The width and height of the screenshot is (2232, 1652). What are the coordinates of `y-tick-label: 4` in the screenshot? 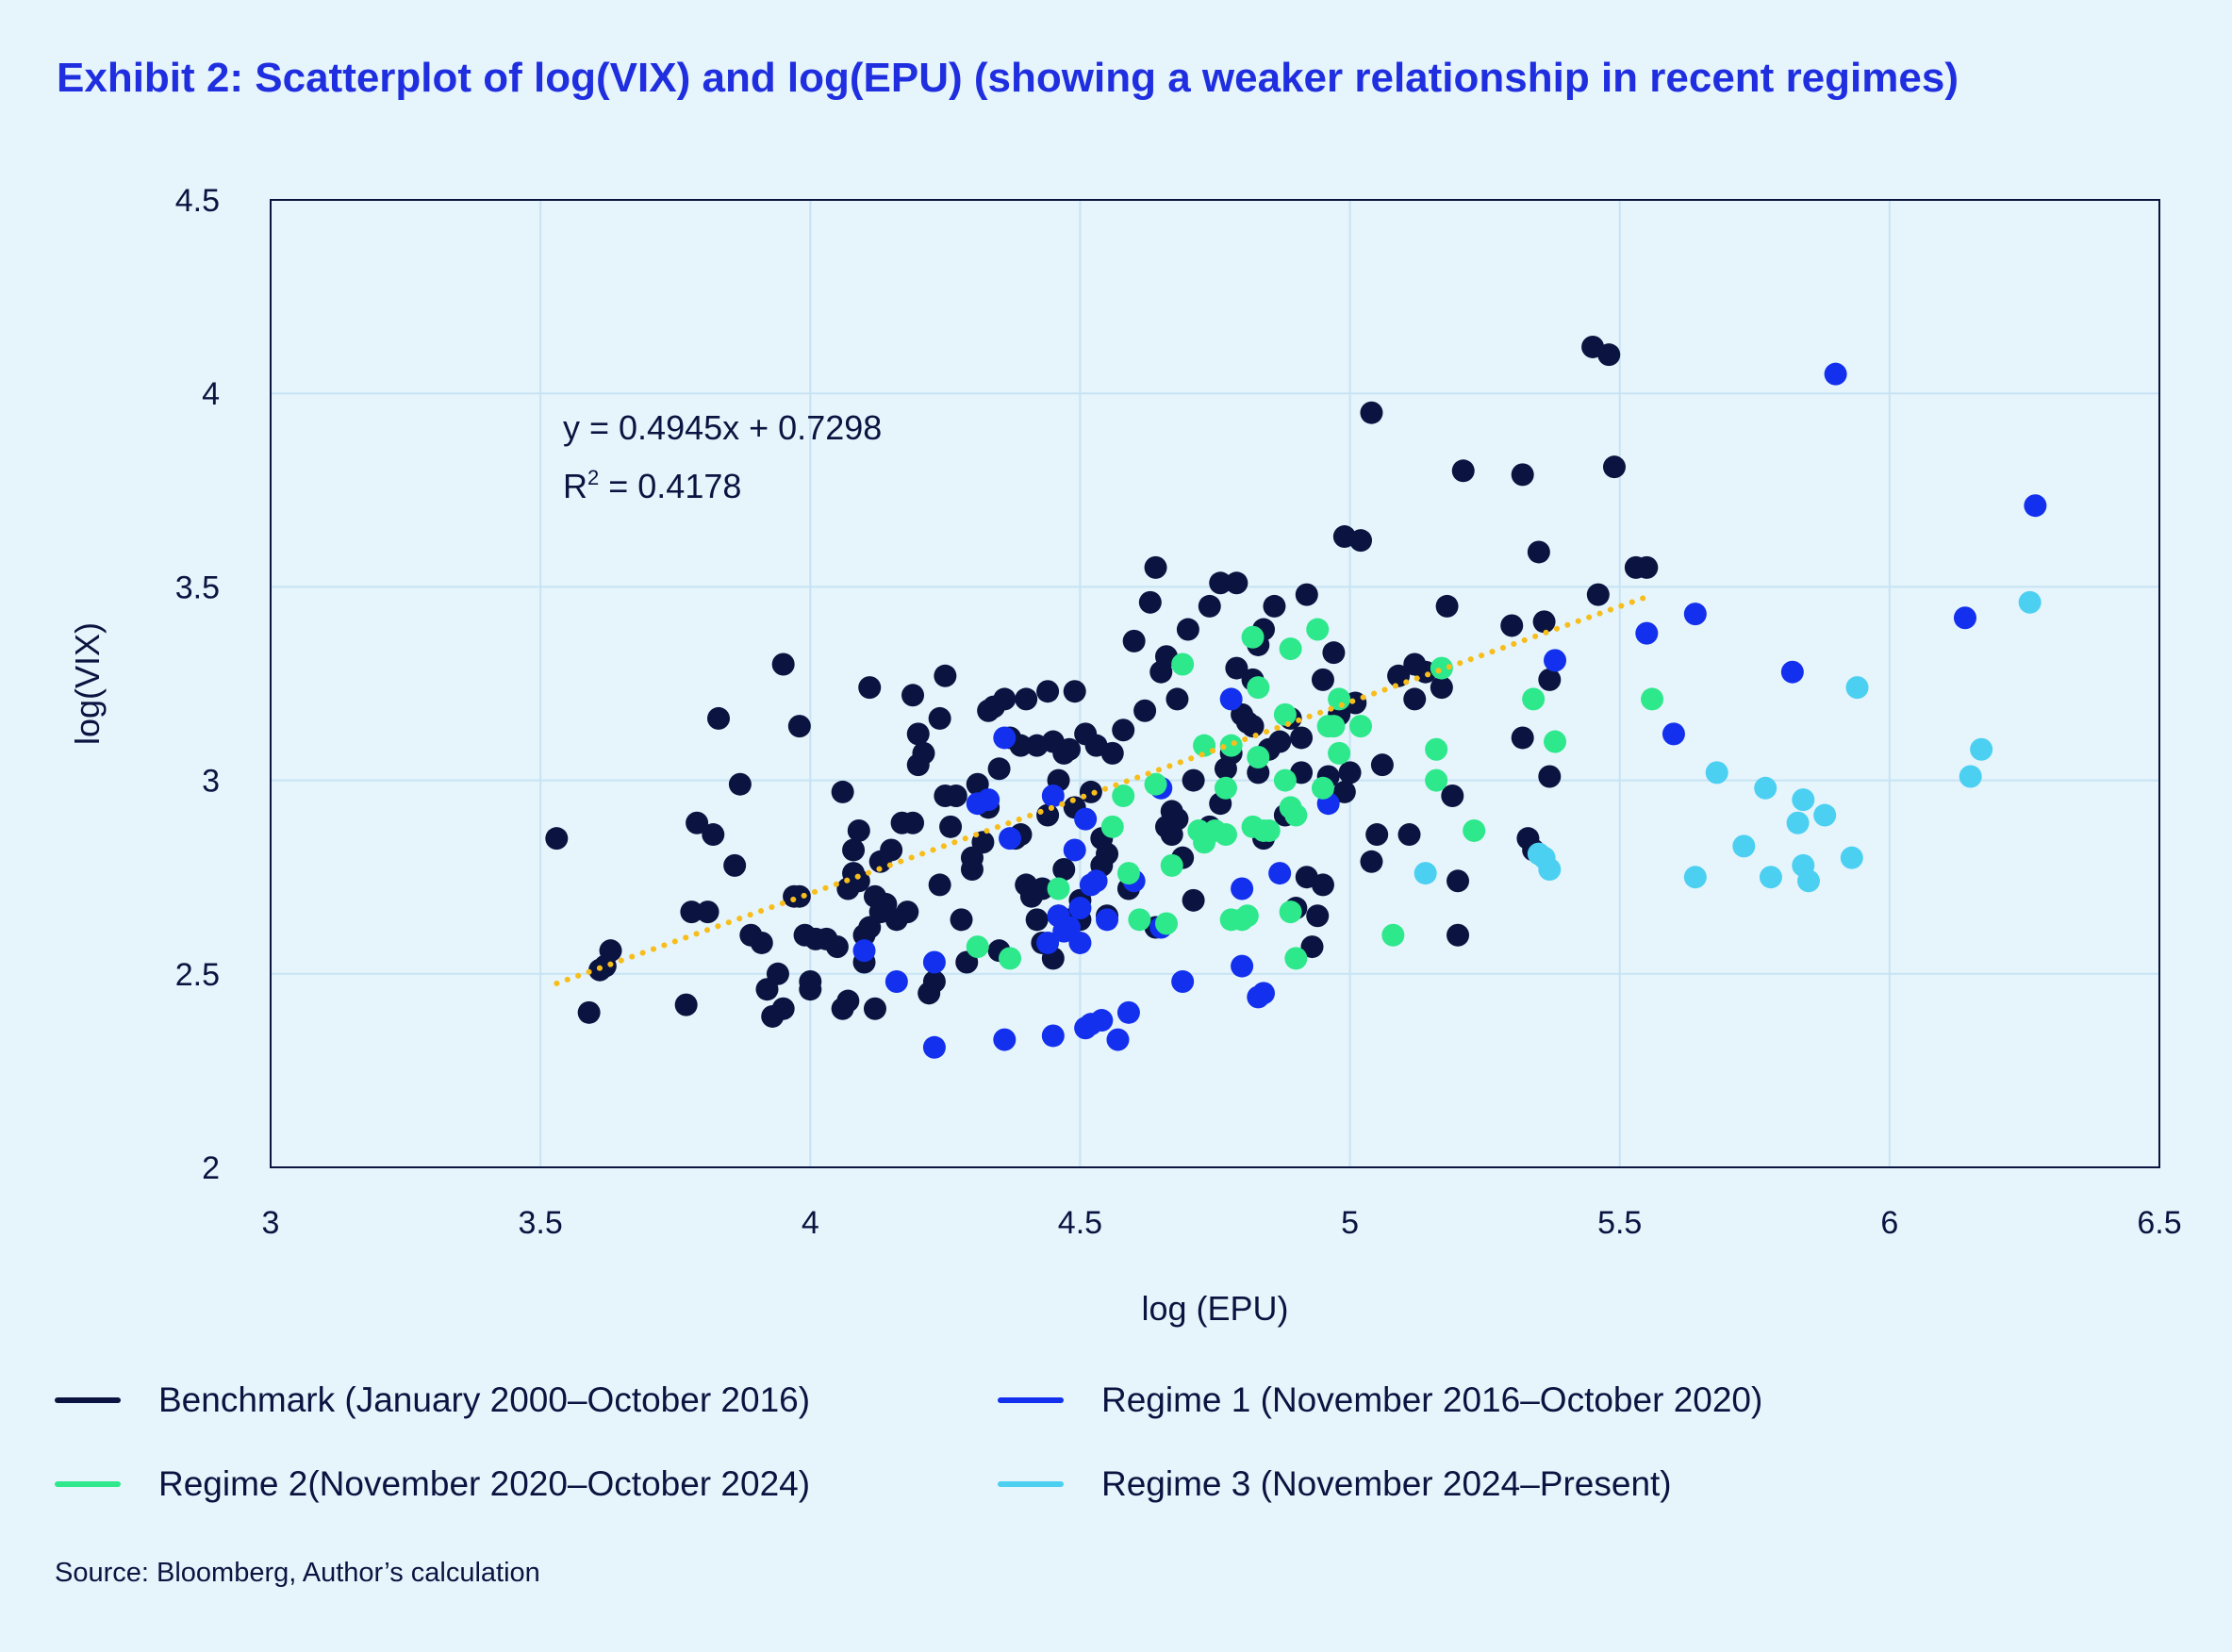 It's located at (211, 394).